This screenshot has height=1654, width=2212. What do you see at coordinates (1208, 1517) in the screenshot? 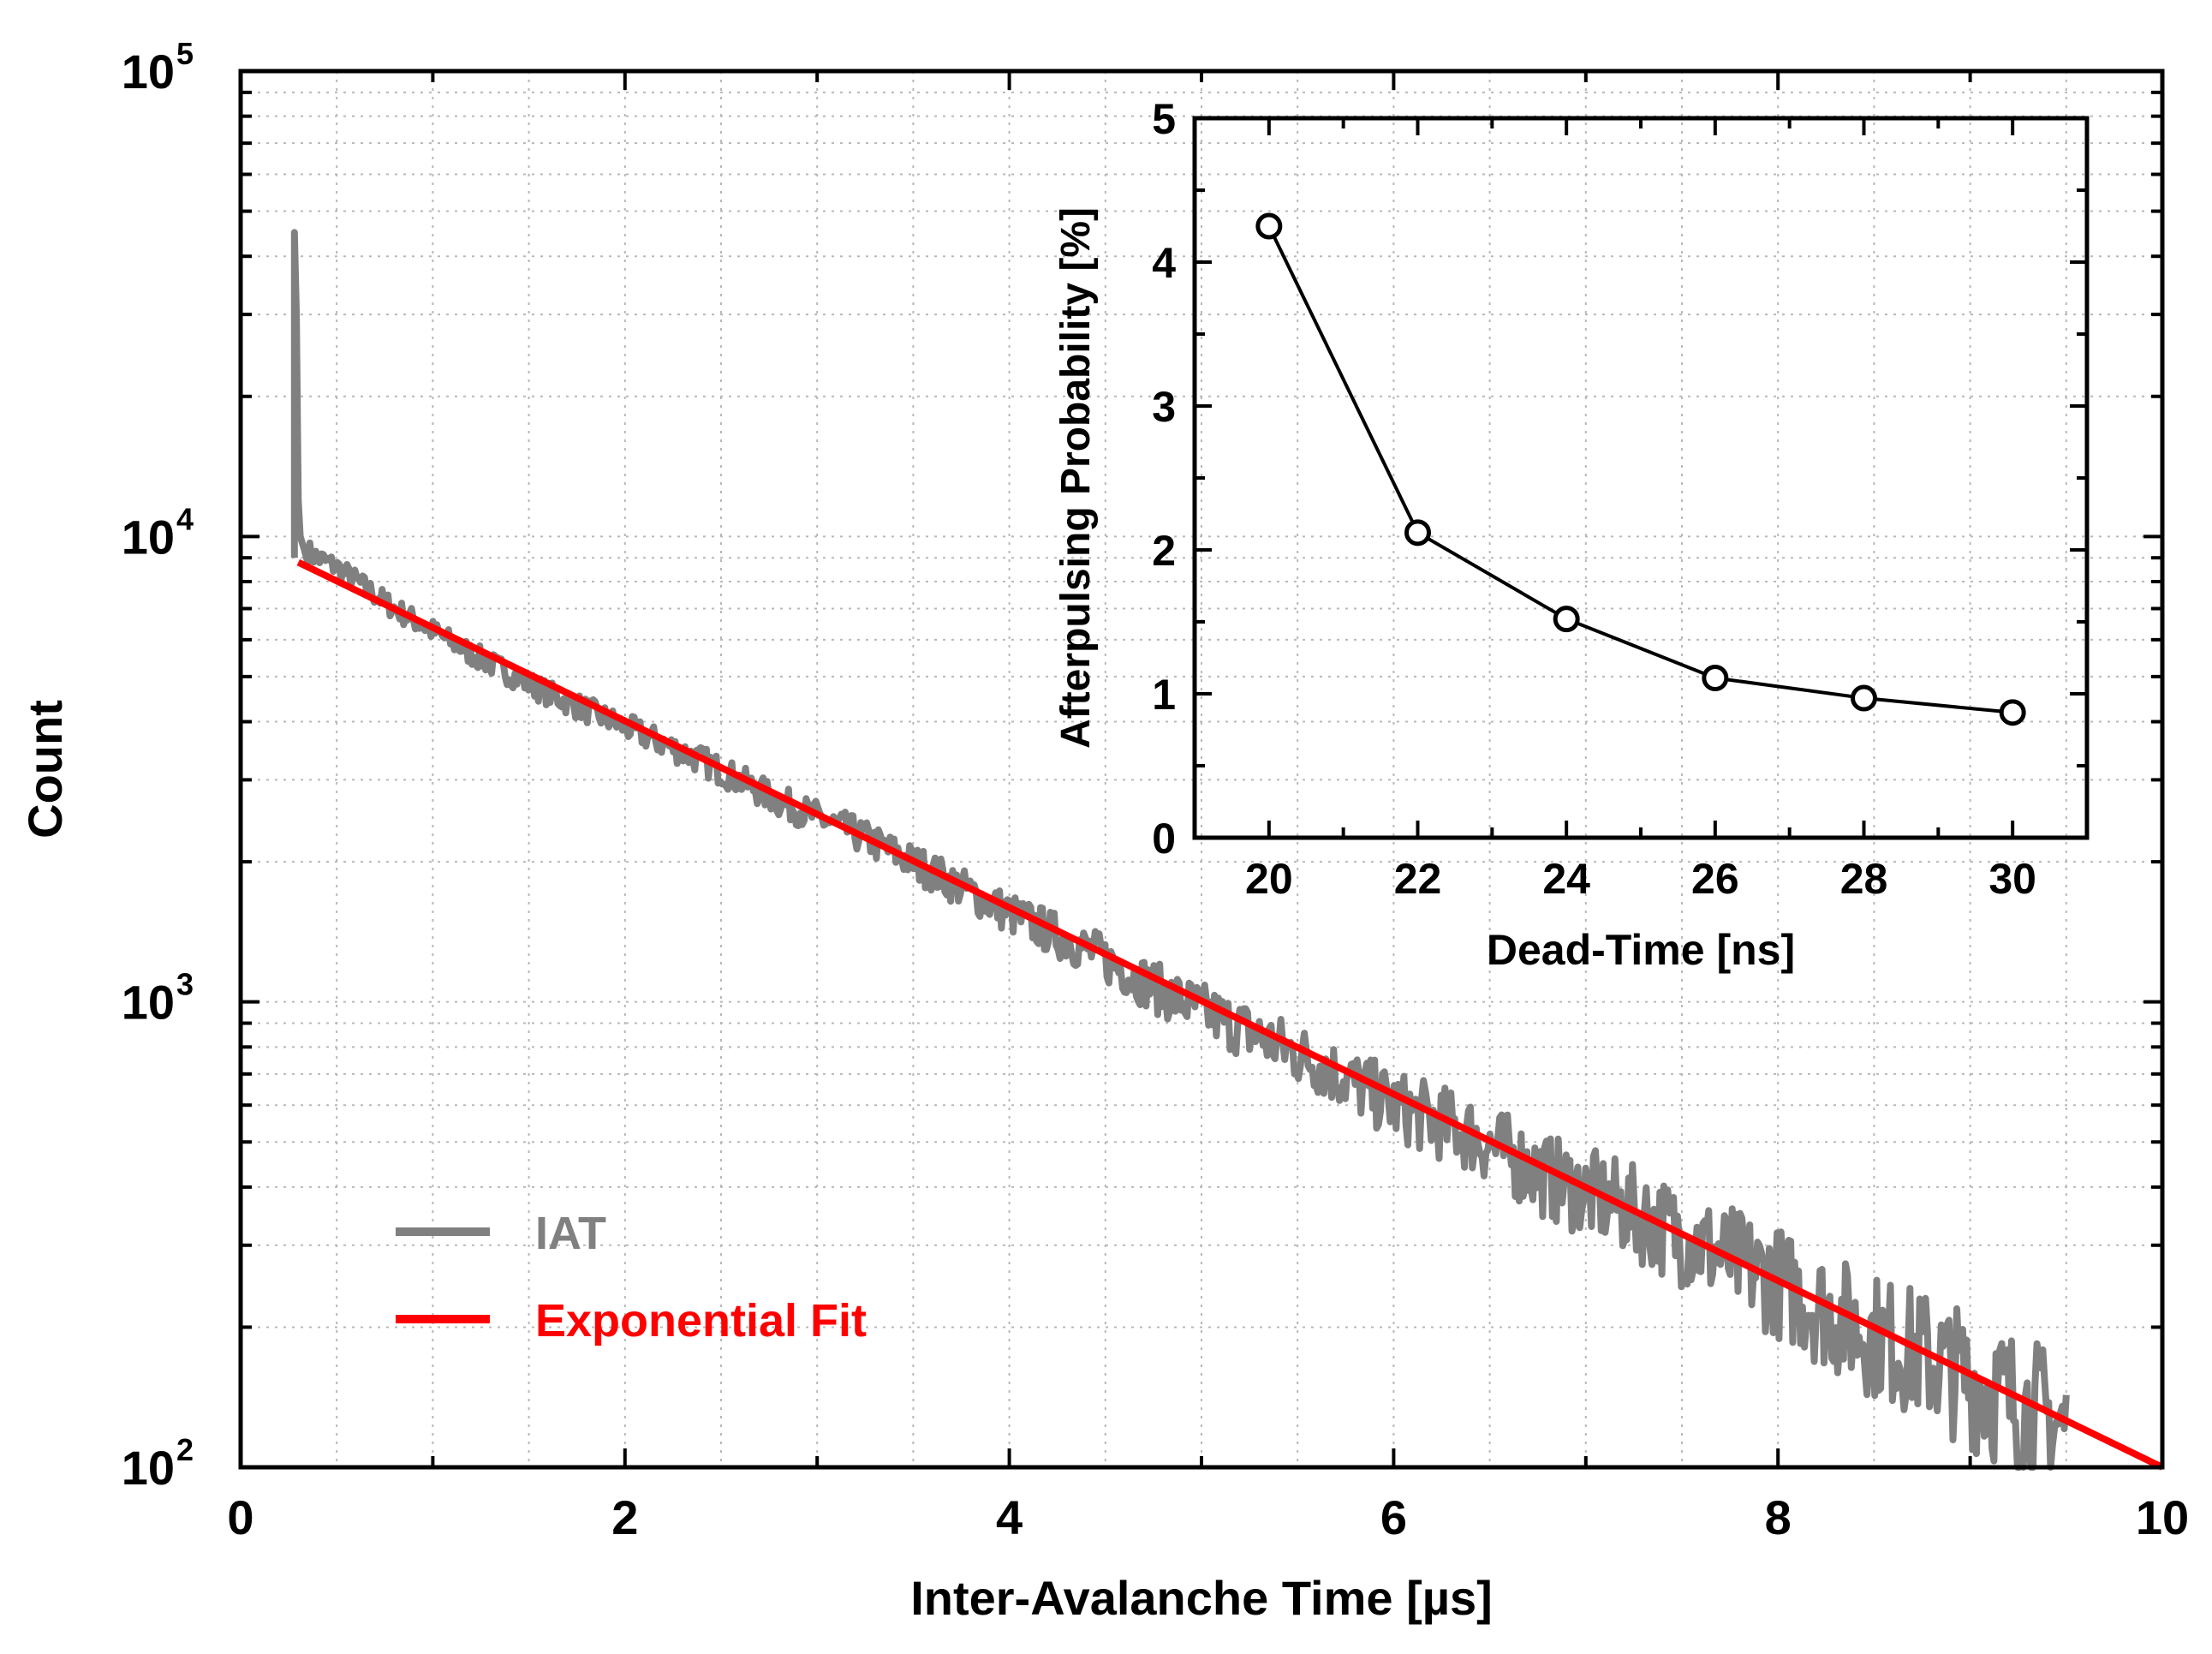
I see `main-x-tick-labels: 0 2 4 6 8 10` at bounding box center [1208, 1517].